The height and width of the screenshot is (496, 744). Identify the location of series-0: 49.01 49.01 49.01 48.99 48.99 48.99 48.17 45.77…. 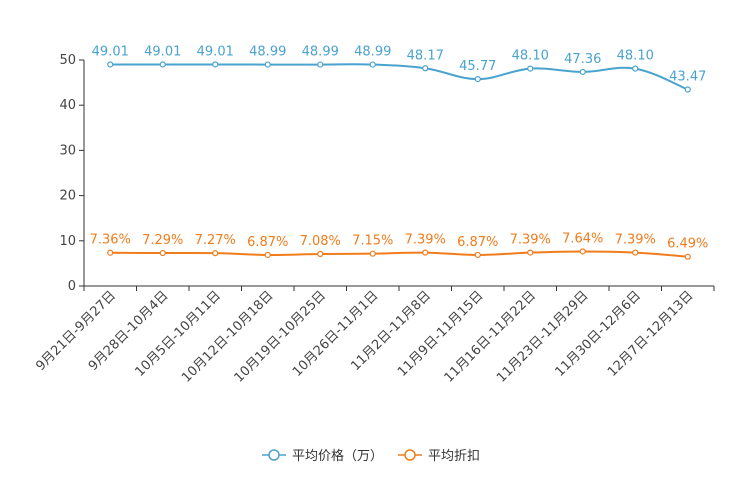
(399, 68).